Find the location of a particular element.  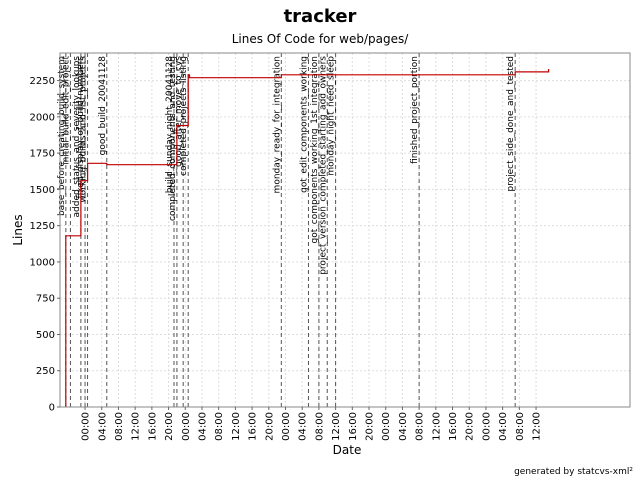

tag-label: good_build_20041128 is located at coordinates (103, 106).